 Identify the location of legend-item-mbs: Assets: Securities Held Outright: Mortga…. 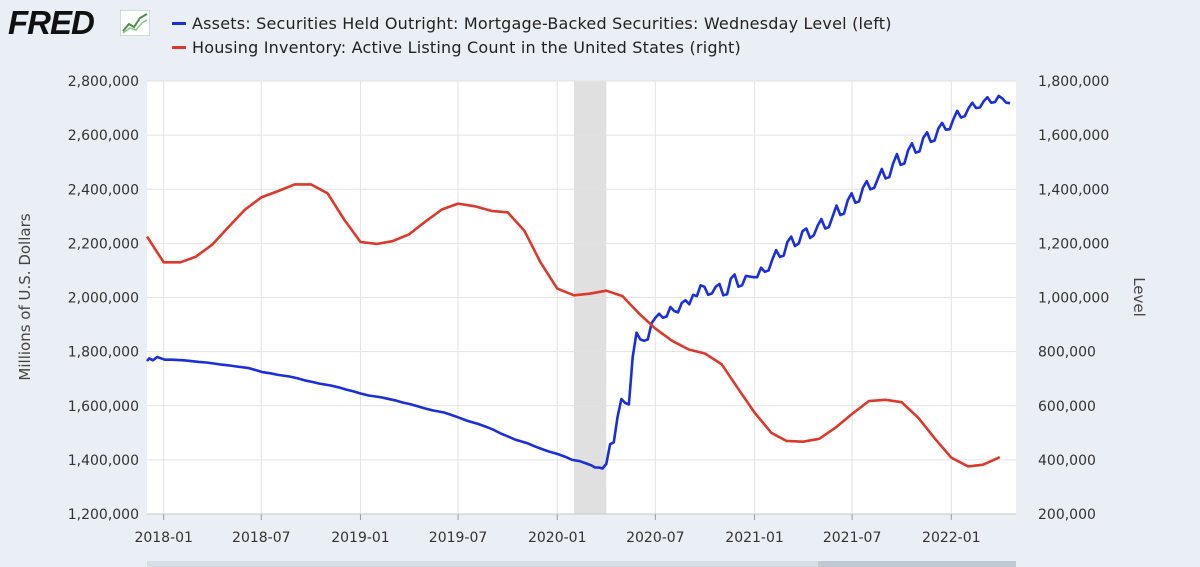
(532, 23).